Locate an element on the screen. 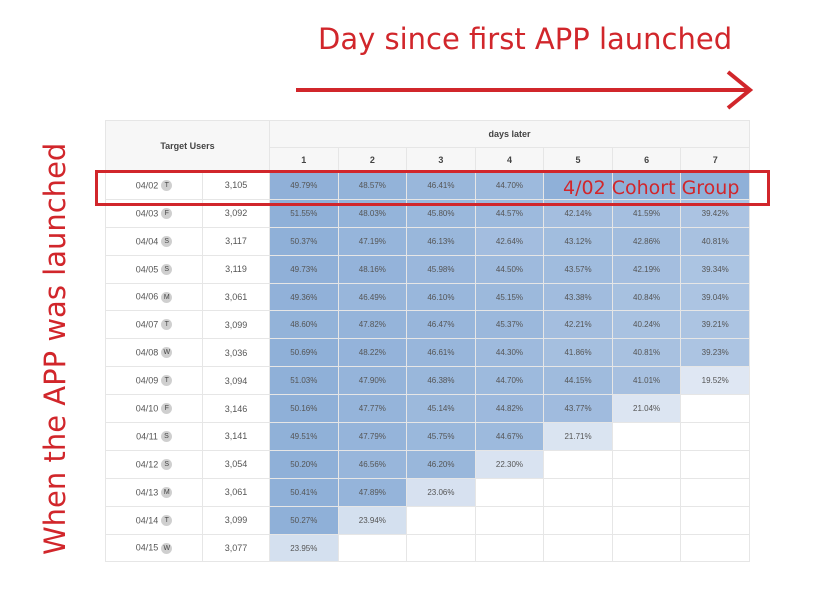  retention-cell: 46.13% is located at coordinates (441, 241).